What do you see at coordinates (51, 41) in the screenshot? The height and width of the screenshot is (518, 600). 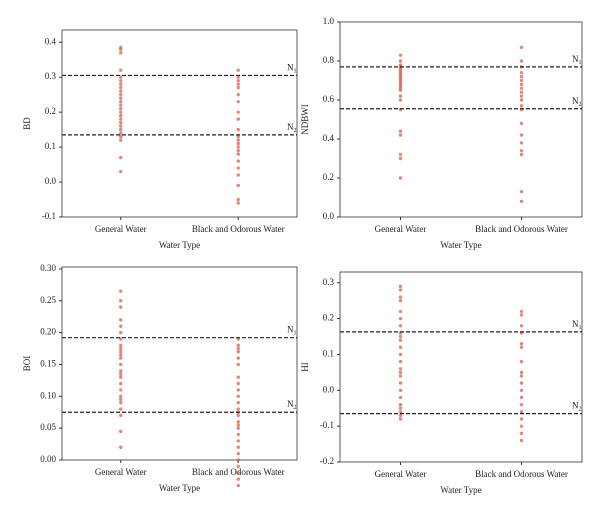 I see `y-tick-label: 0.4` at bounding box center [51, 41].